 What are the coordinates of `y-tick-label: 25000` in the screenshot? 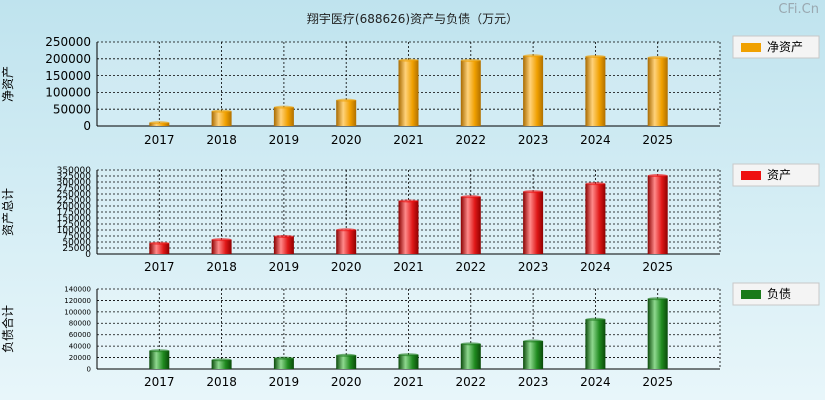 It's located at (76, 249).